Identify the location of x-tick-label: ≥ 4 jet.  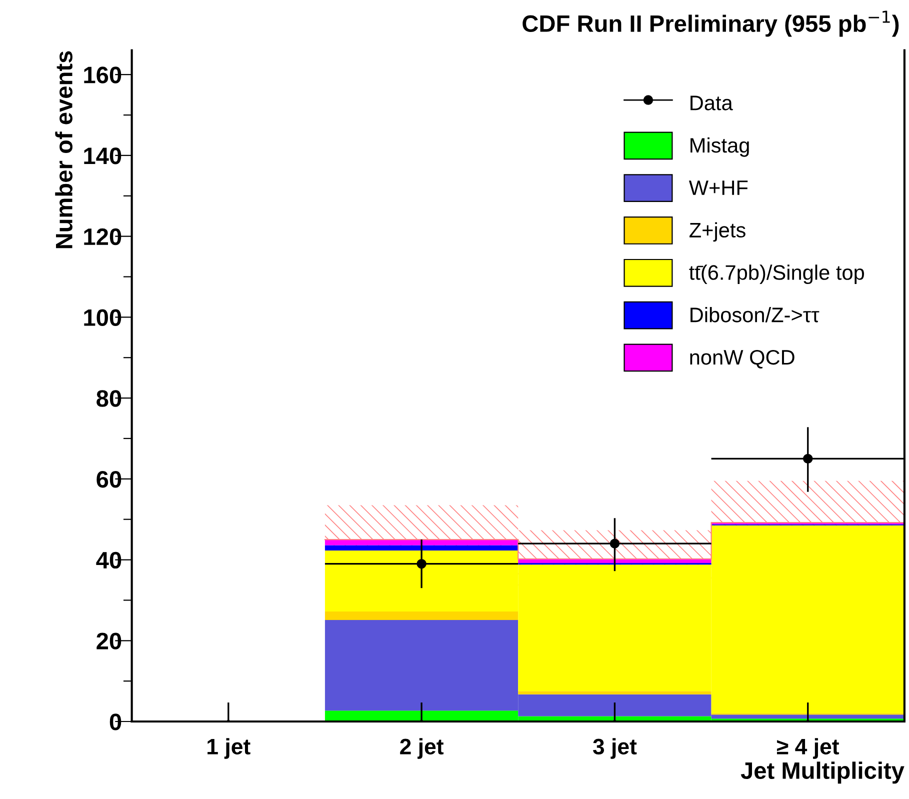
(808, 748).